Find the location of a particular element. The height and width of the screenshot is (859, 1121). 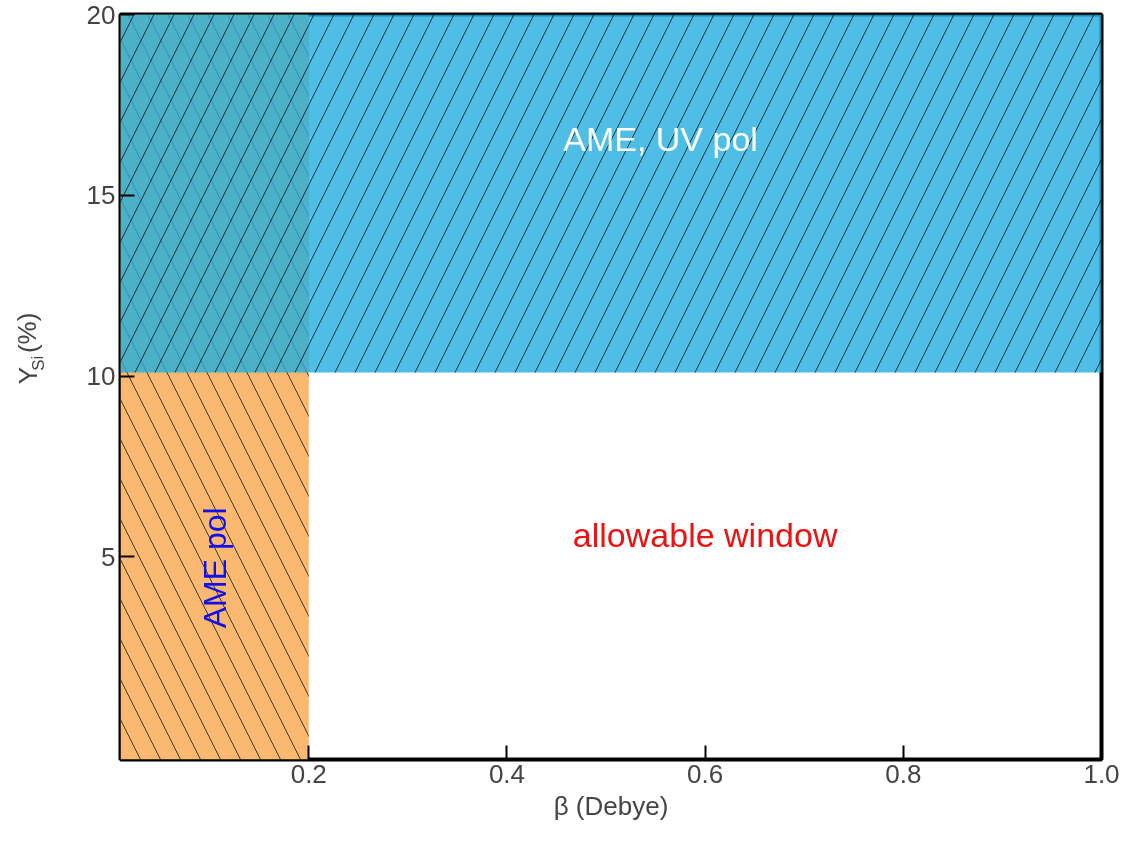

band-label: AME, UV pol is located at coordinates (660, 139).